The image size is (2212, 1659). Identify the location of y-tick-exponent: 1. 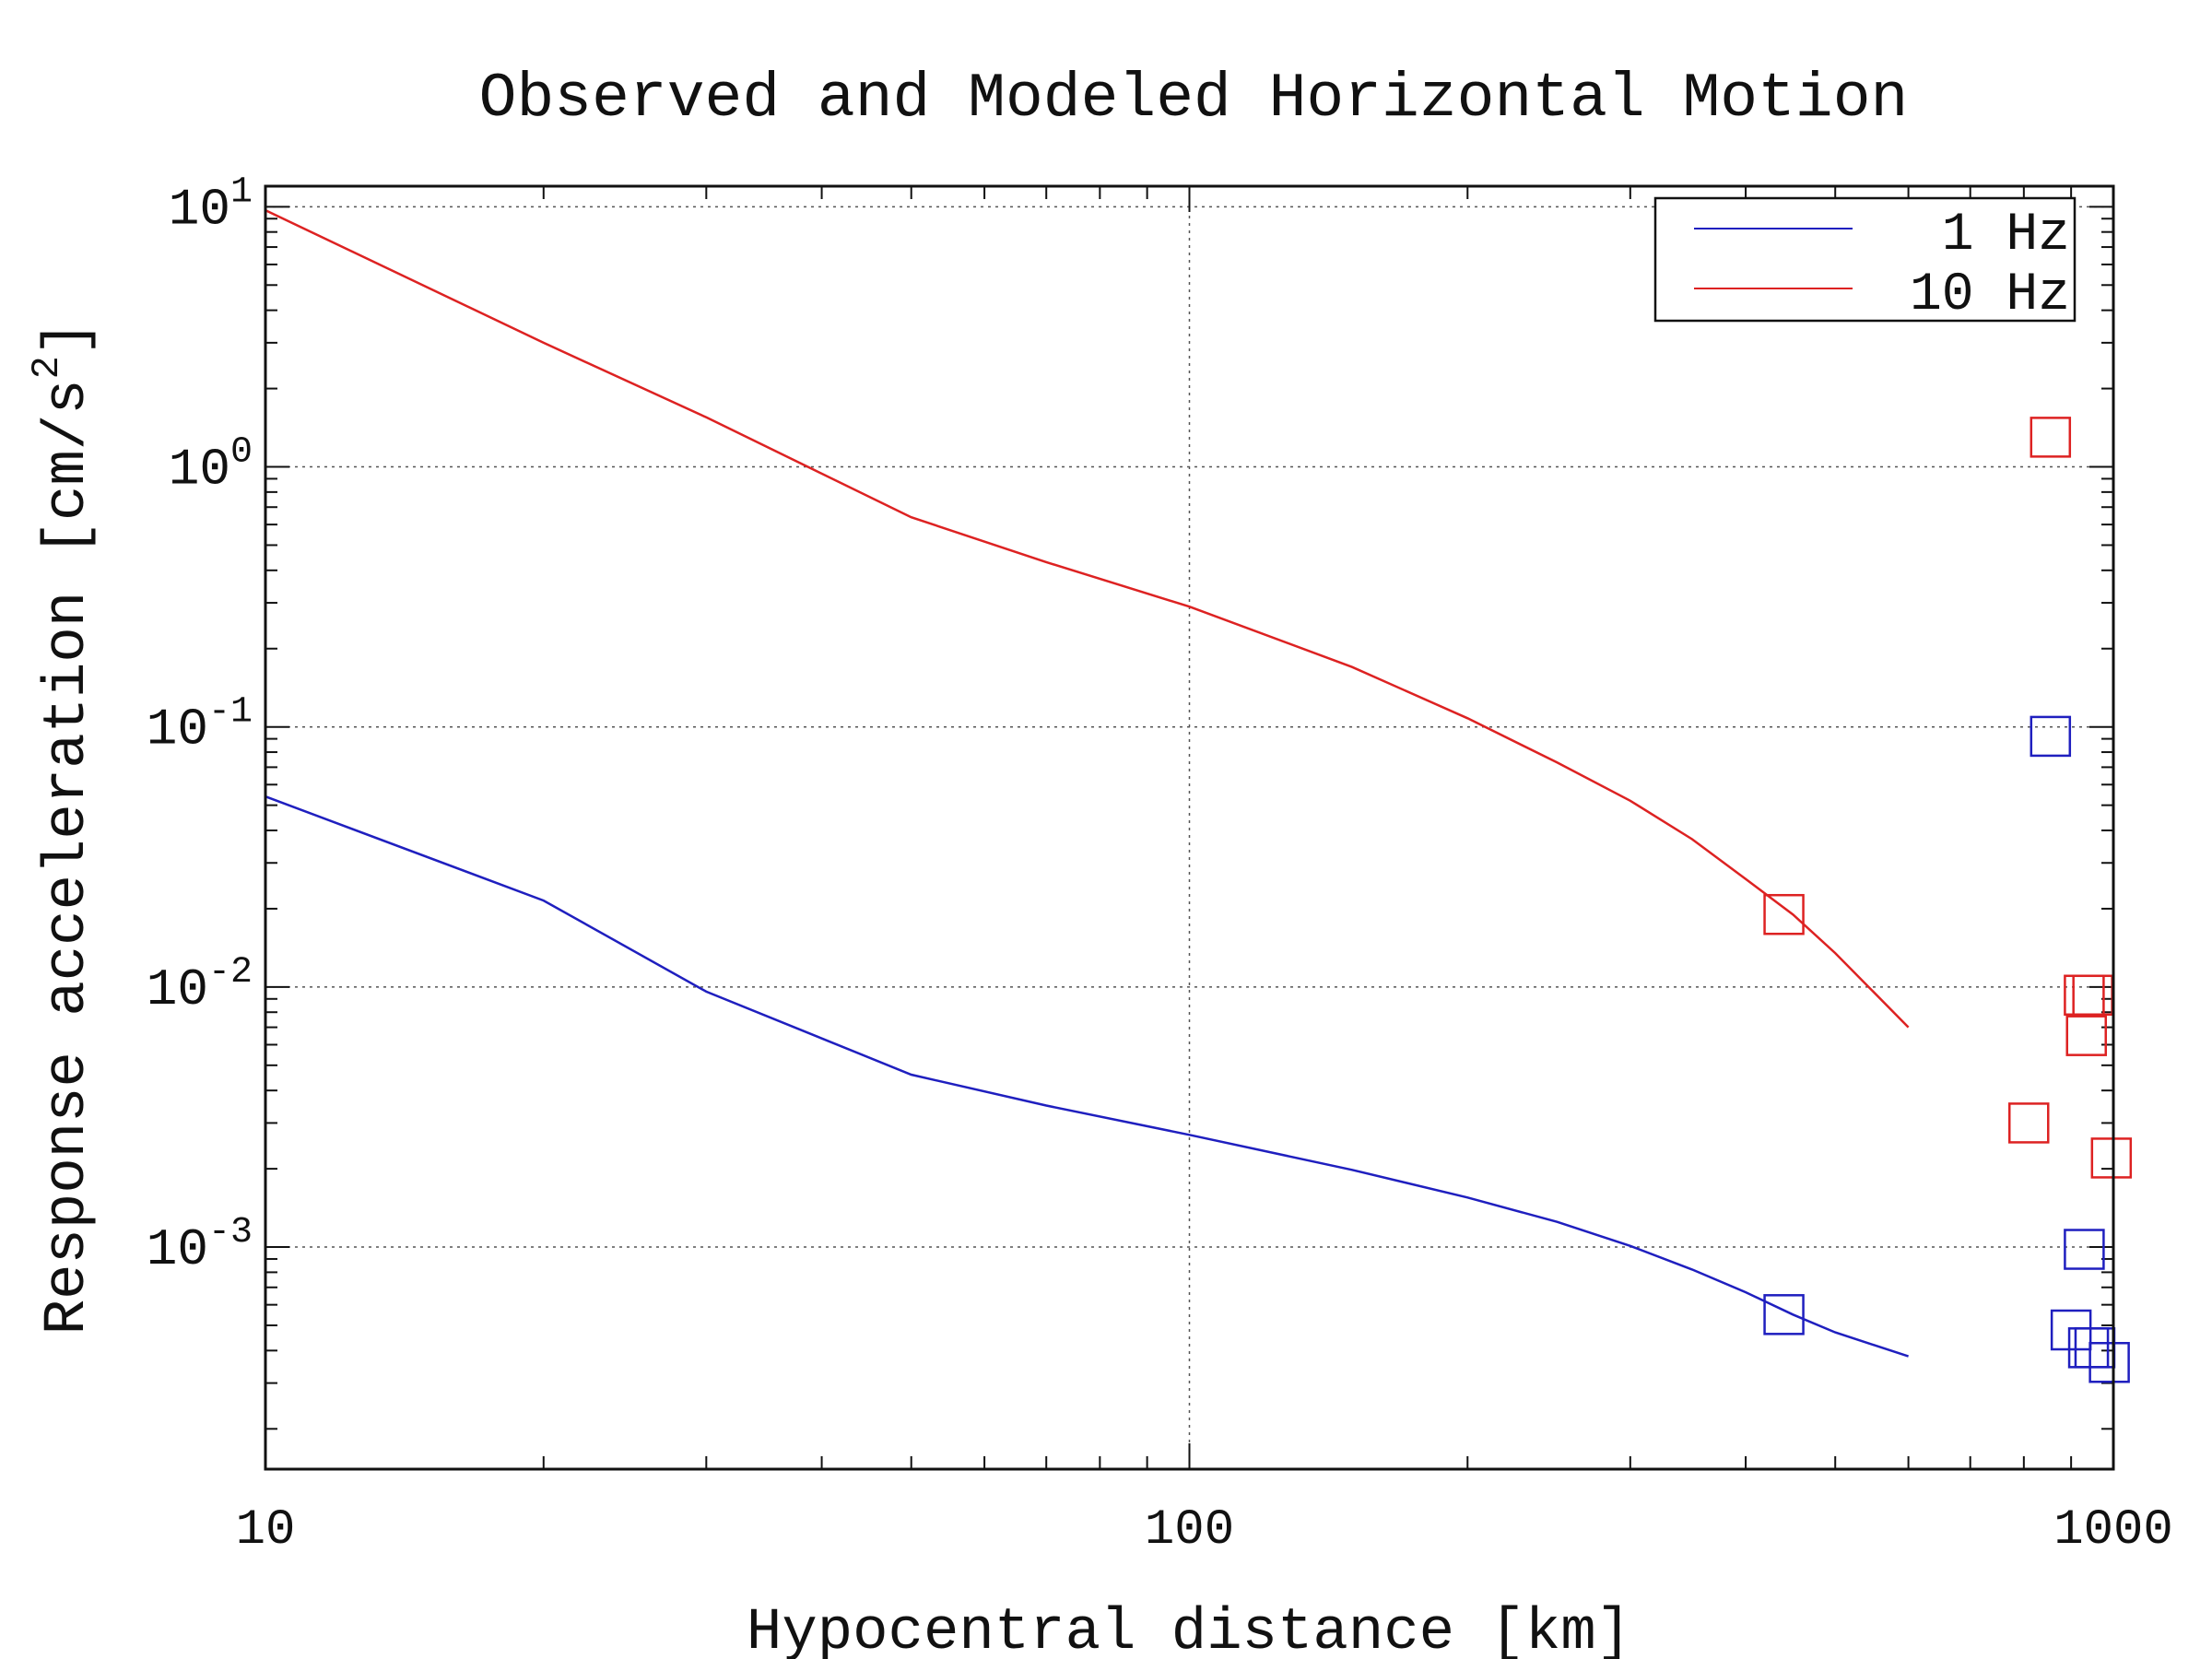
(241, 192).